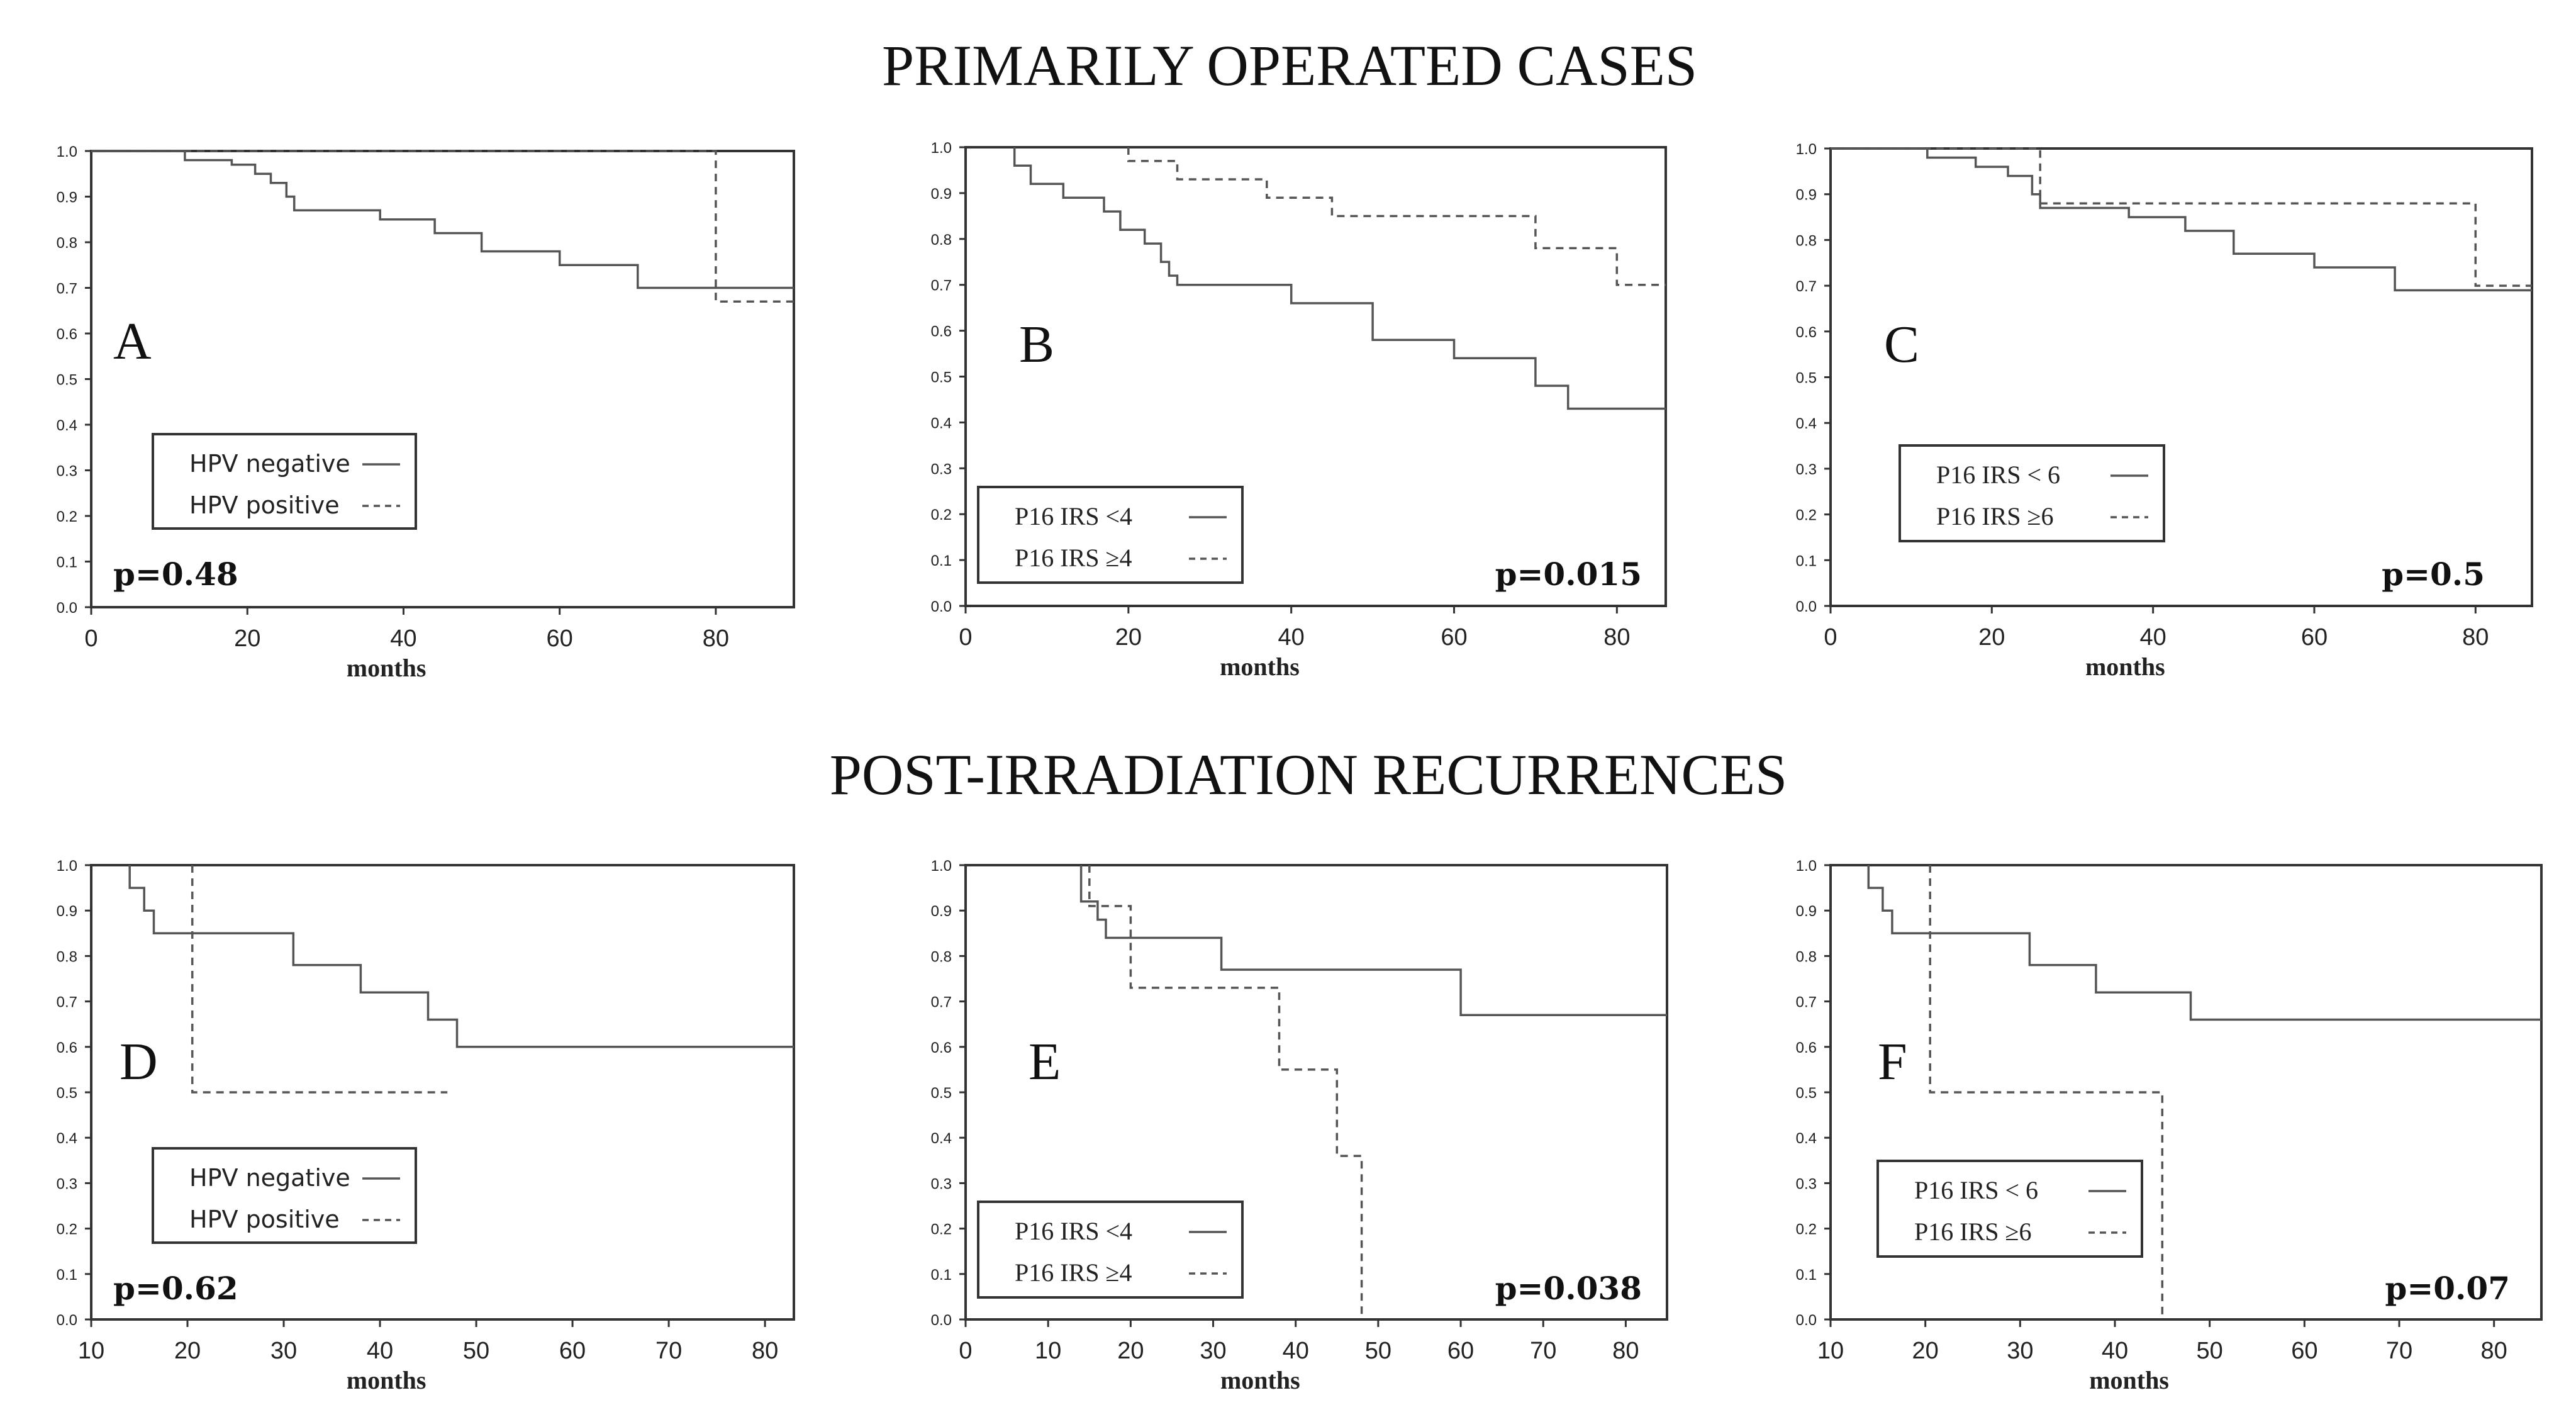 The width and height of the screenshot is (2576, 1422). Describe the element at coordinates (1073, 558) in the screenshot. I see `legend-entry-label: P16 IRS ≥4` at that location.